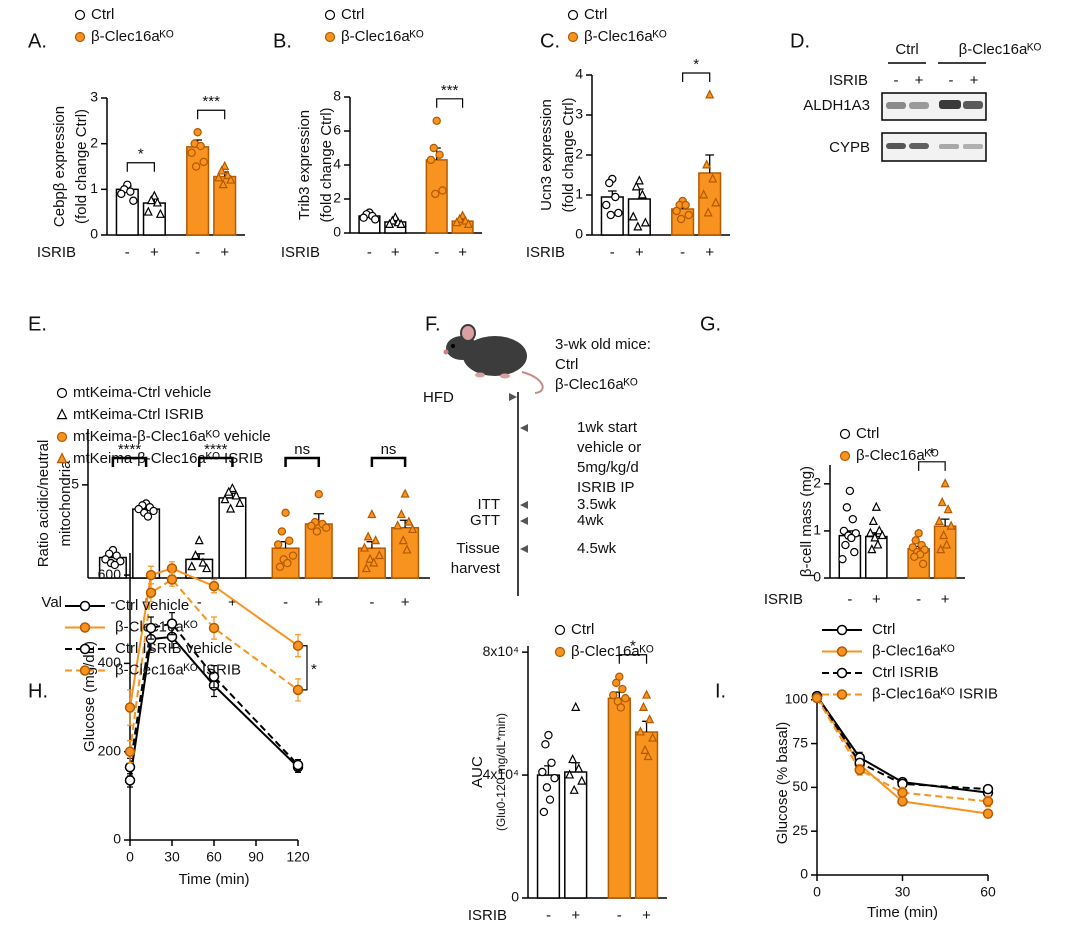  I want to click on legend-label: β-Clec16aᴷᴼ ISRIB, so click(935, 693).